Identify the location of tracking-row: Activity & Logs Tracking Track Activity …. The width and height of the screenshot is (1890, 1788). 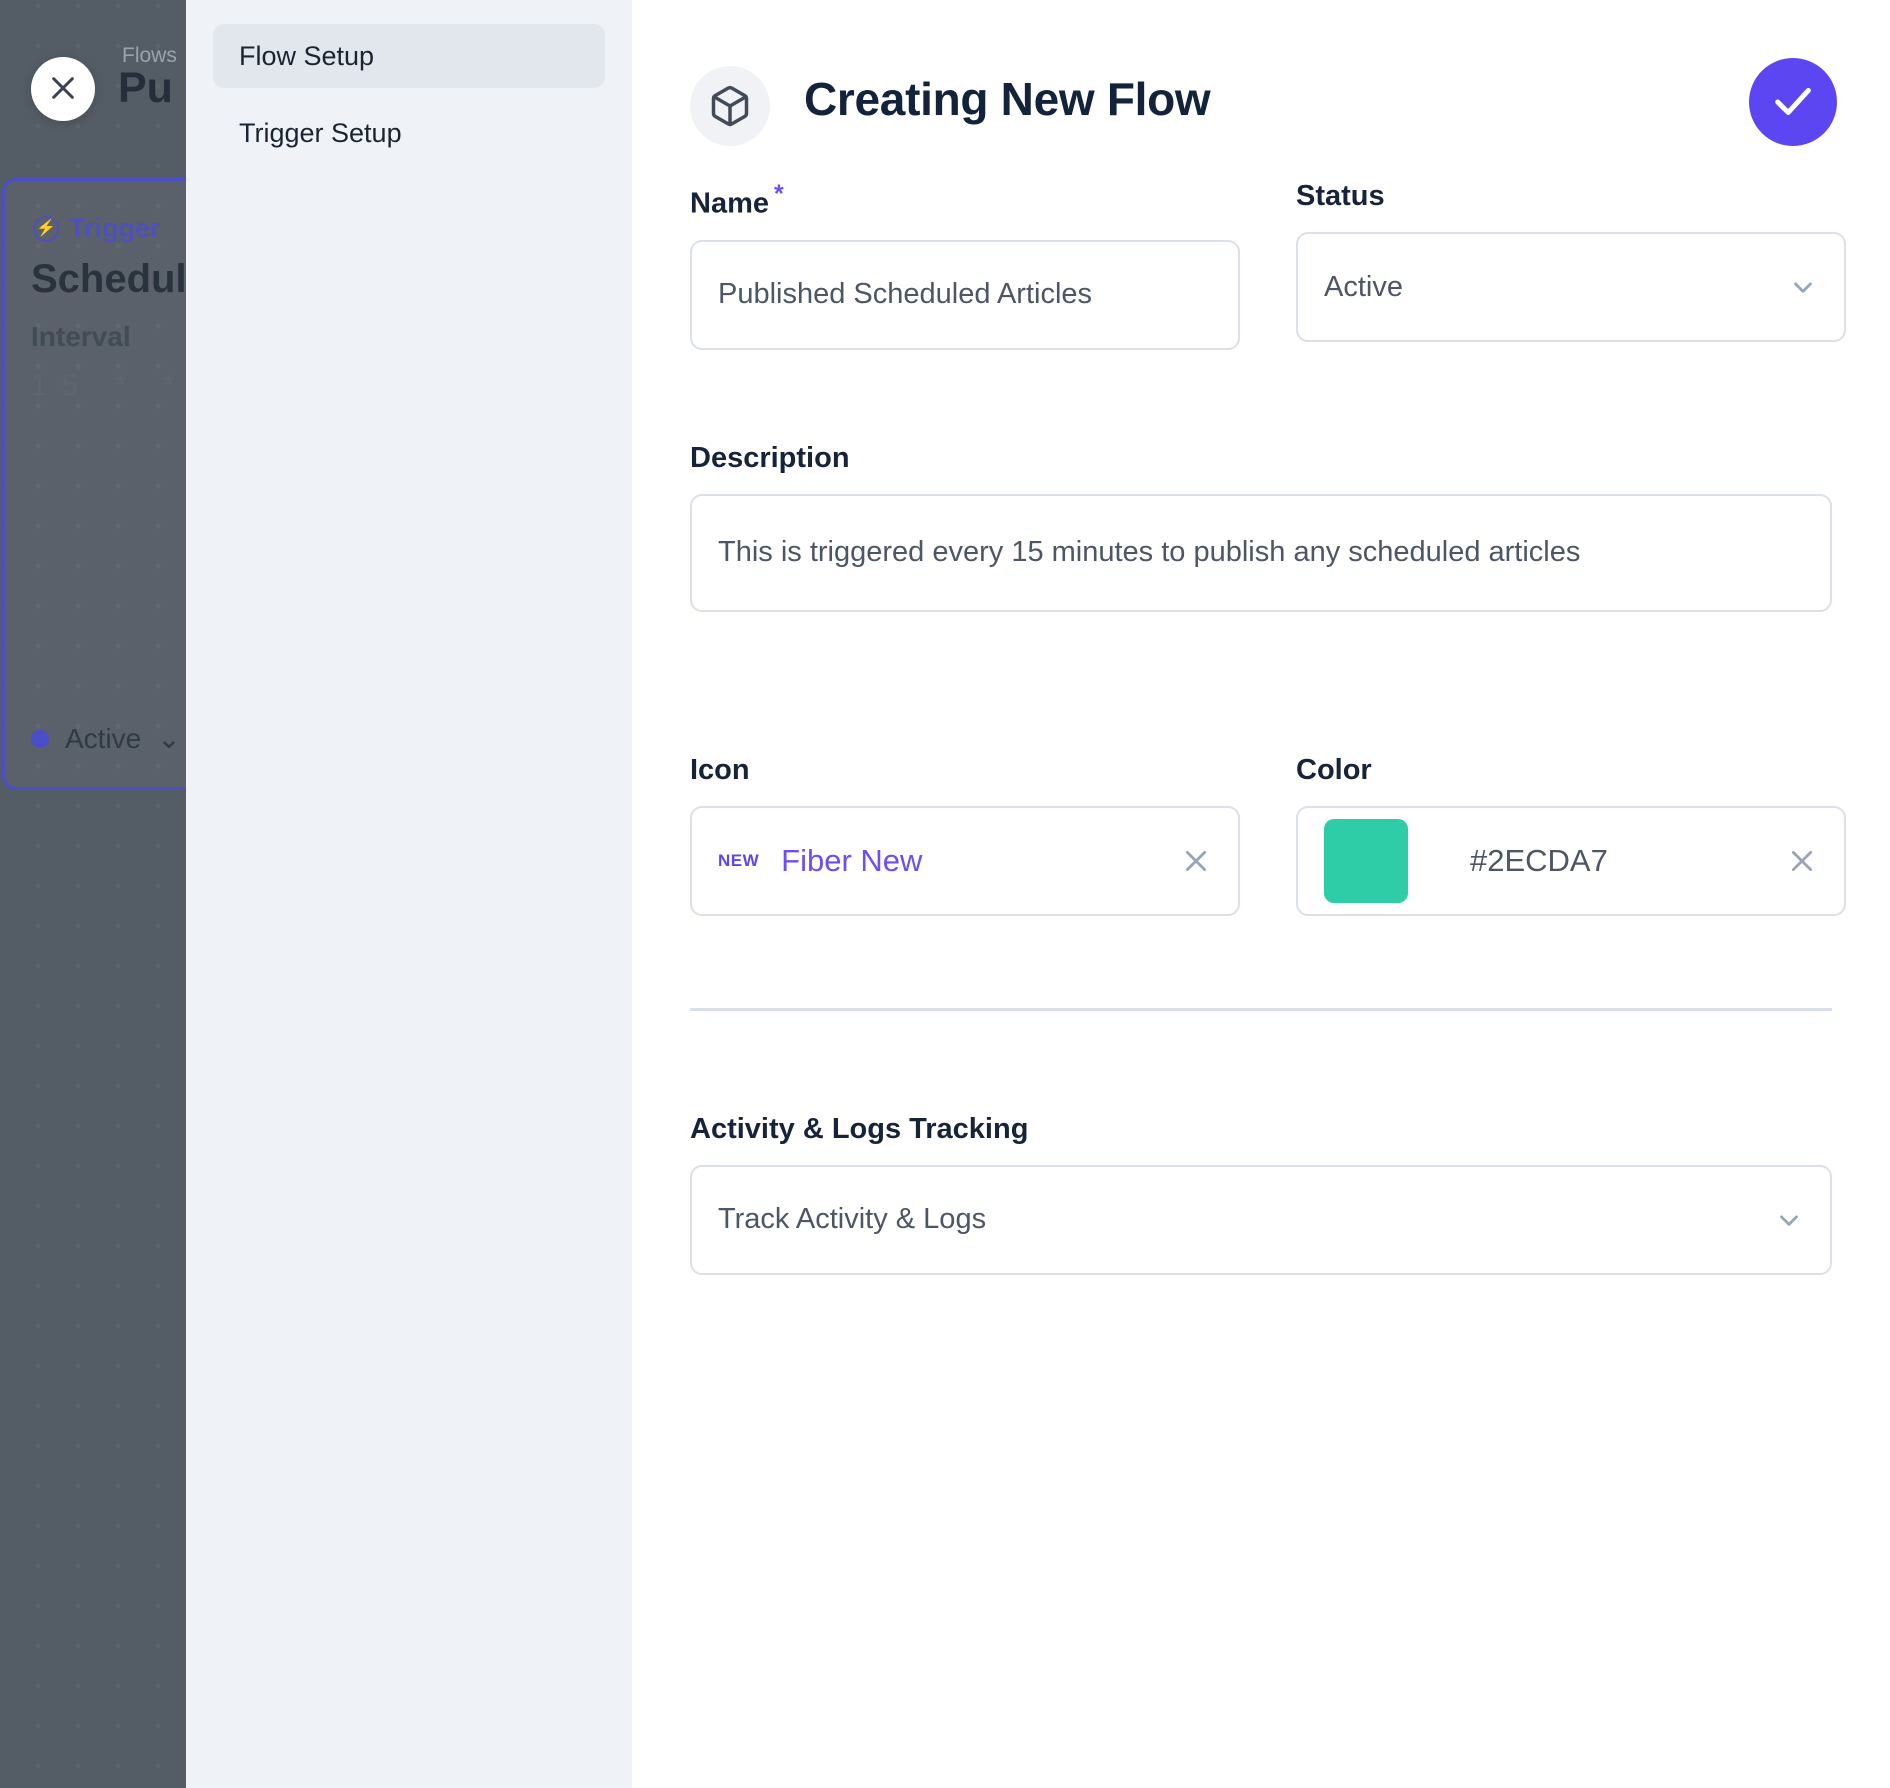
(1261, 1194).